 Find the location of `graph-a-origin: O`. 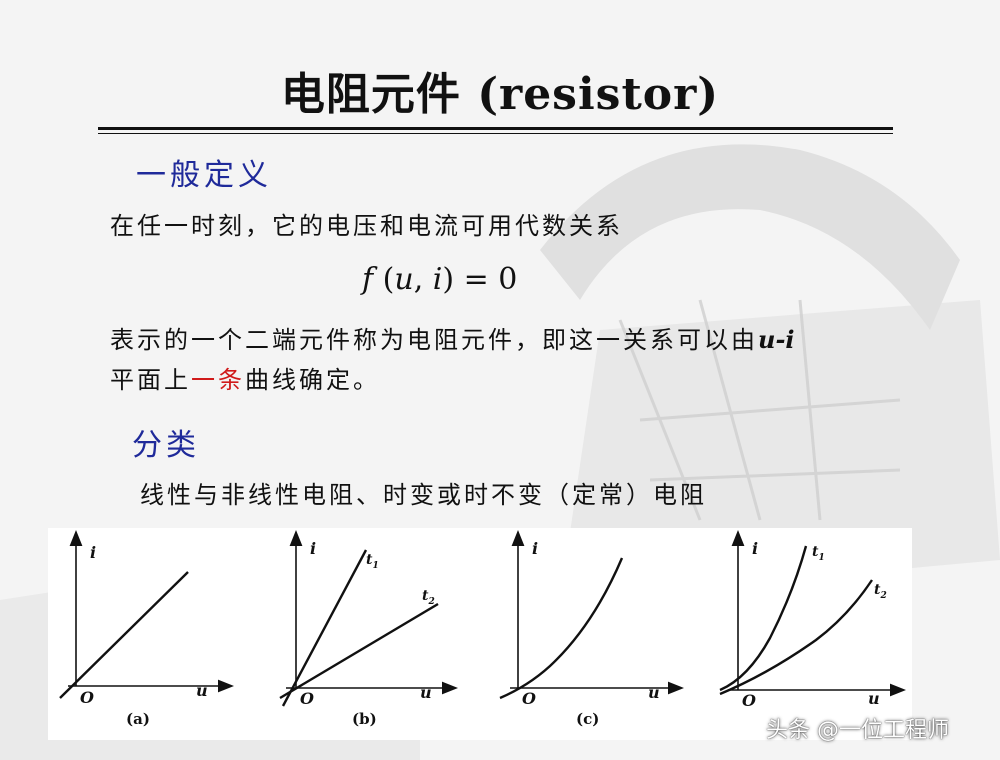

graph-a-origin: O is located at coordinates (87, 697).